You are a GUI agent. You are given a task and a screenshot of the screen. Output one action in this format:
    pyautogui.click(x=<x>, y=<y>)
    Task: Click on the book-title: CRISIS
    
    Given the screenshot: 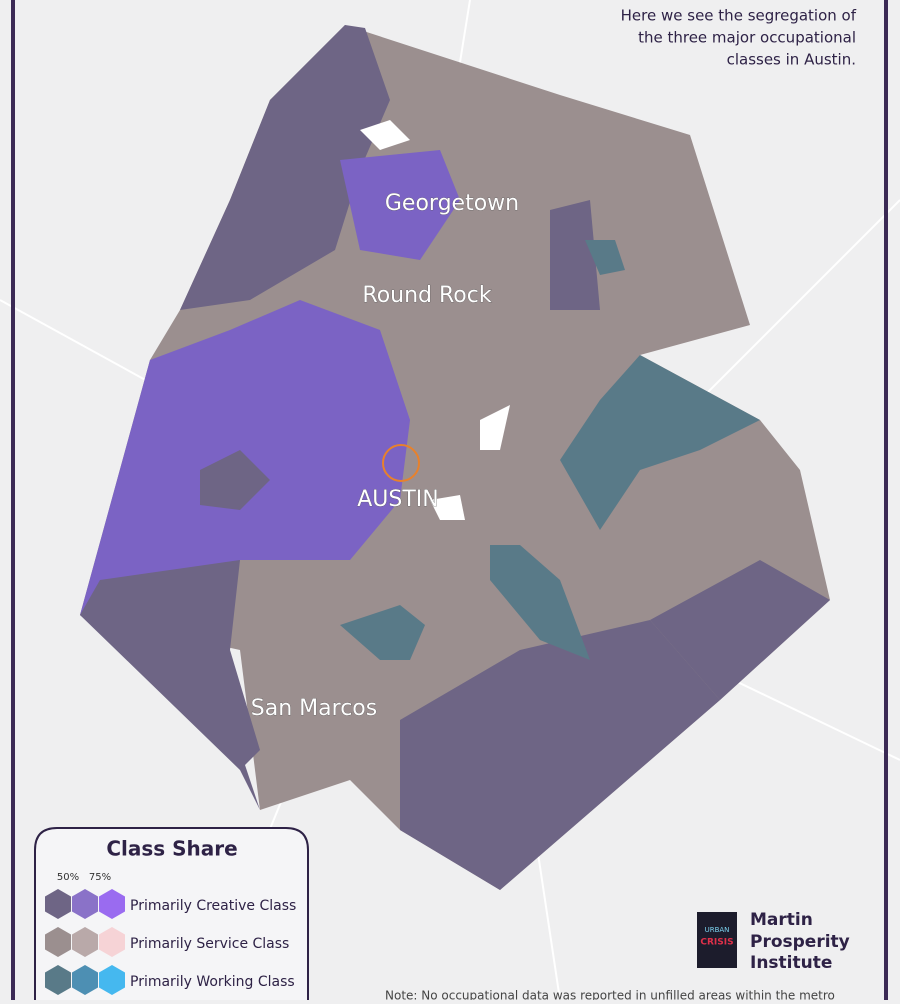 What is the action you would take?
    pyautogui.click(x=716, y=943)
    